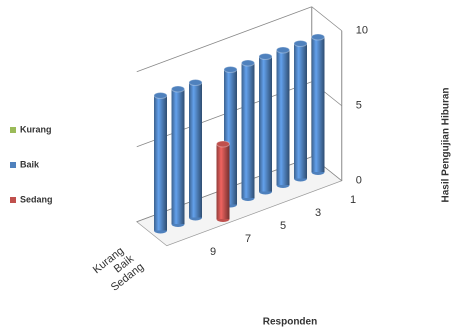  I want to click on legend-label: Kurang, so click(36, 129).